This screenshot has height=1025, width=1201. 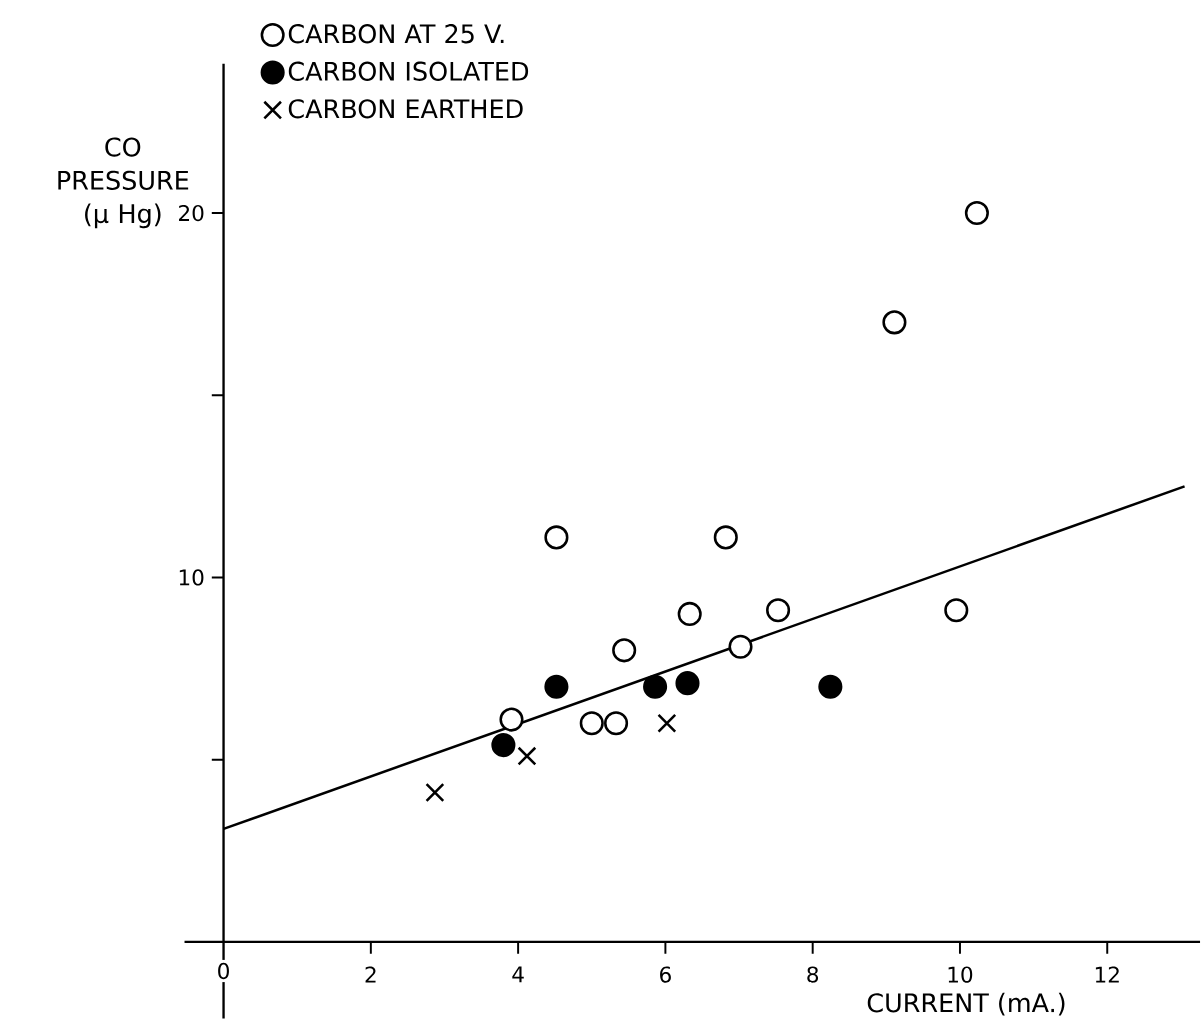 I want to click on x-axis-title: CURRENT (mA.), so click(x=966, y=1004).